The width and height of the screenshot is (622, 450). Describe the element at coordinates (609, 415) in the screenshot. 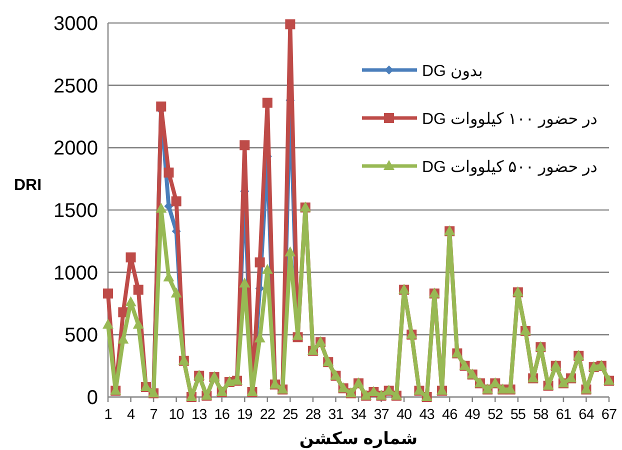

I see `x-tick-label: 67` at that location.